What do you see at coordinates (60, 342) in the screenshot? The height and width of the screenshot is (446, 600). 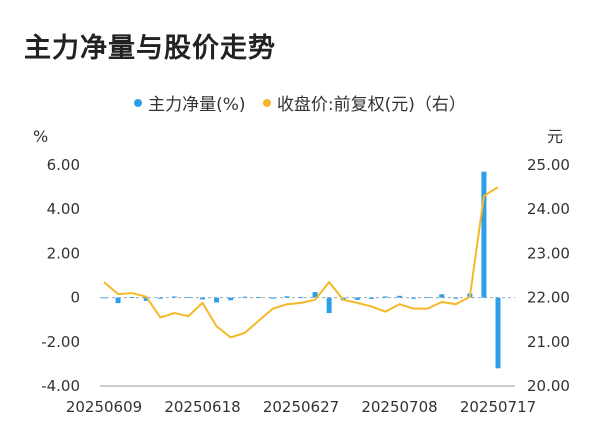 I see `left-tick-label: -2.00` at bounding box center [60, 342].